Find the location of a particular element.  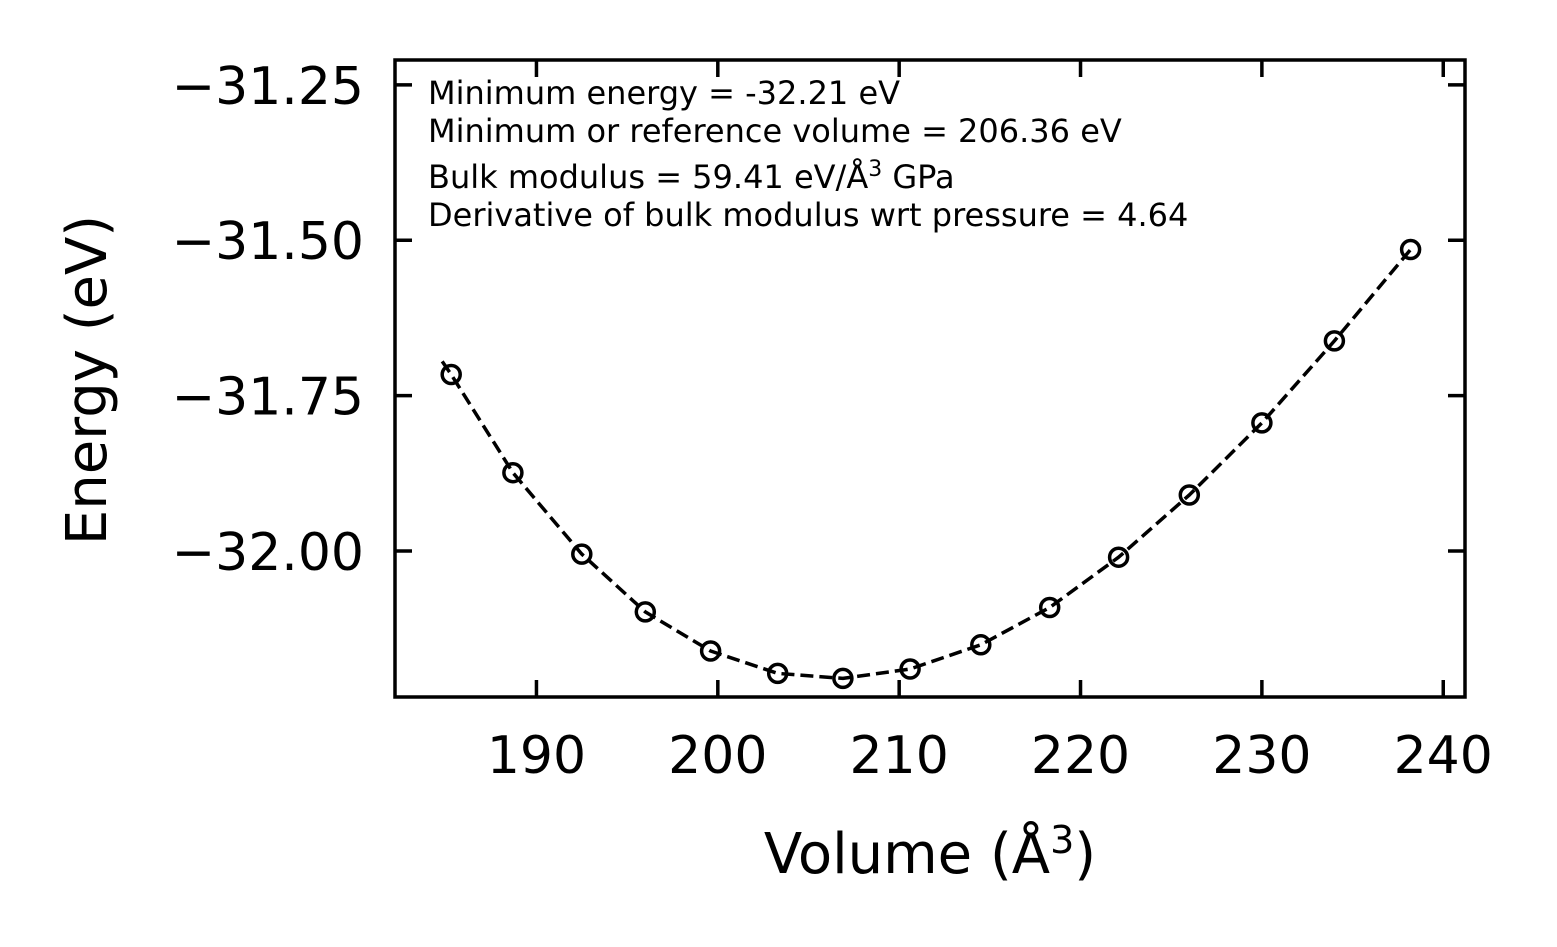

annotation-min-volume: Minimum or reference volume = 206.36 eV is located at coordinates (775, 131).